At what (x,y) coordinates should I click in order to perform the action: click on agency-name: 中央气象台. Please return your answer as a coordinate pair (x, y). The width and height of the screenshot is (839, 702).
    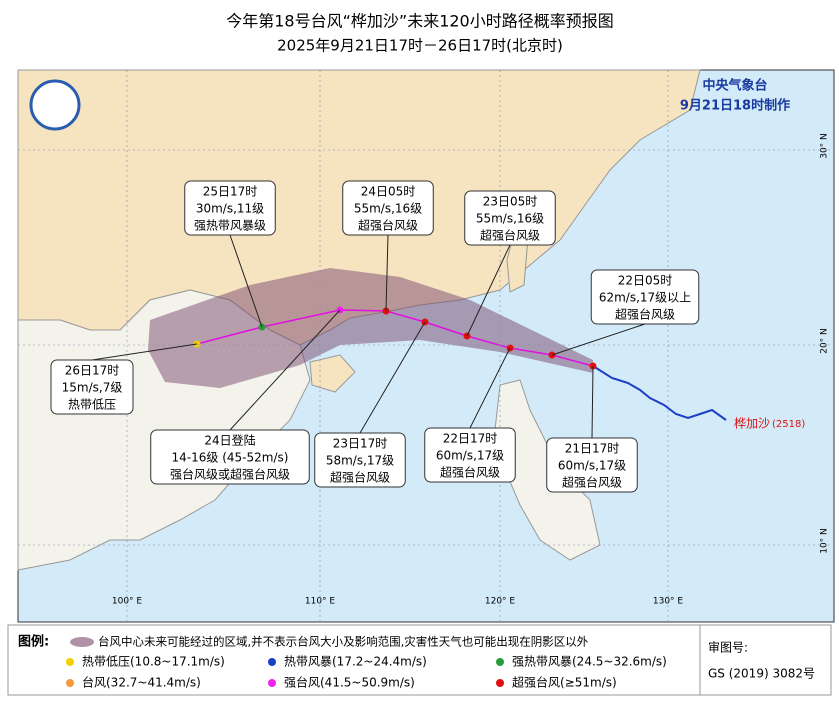
    Looking at the image, I should click on (734, 86).